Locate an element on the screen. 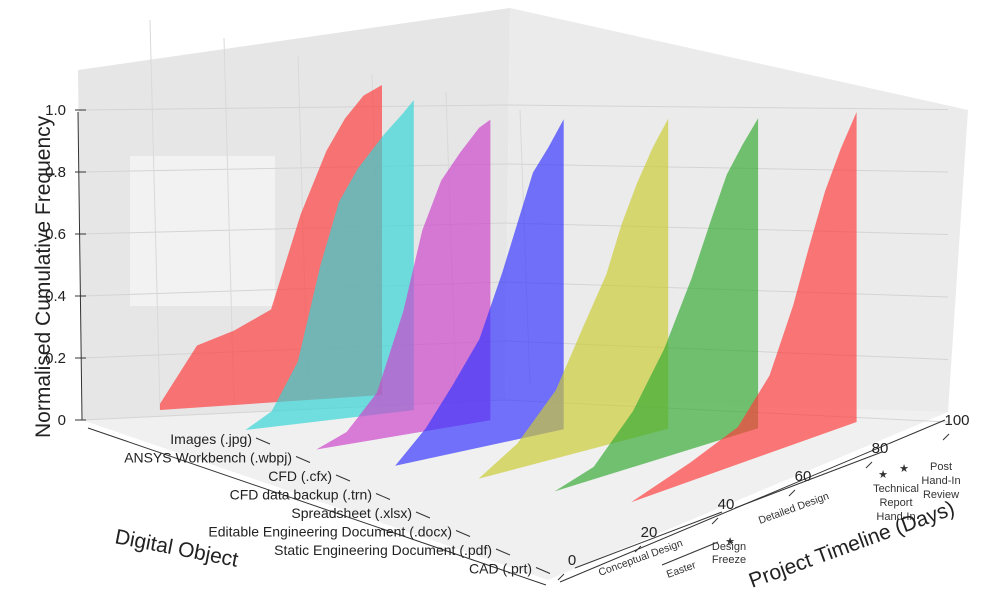 Image resolution: width=981 pixels, height=602 pixels. y-axis-line is located at coordinates (317, 506).